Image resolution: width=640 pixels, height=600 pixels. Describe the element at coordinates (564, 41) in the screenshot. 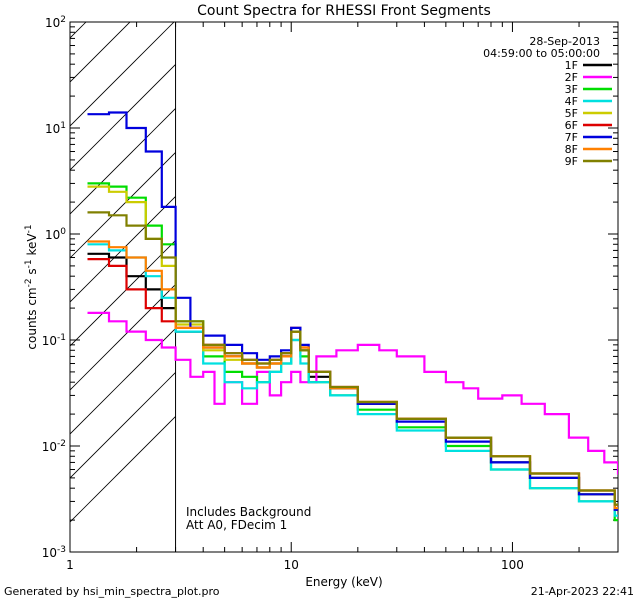

I see `date-text: 28-Sep-2013` at that location.